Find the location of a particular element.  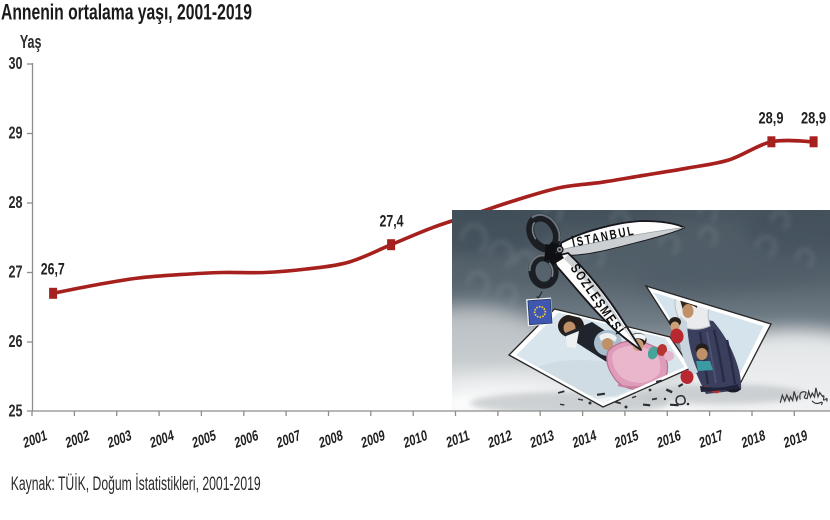

svg-text:Annenin ortalama yaşı, 2001-20: Annenin ortalama yaşı, 2001-2019 is located at coordinates (126, 12).